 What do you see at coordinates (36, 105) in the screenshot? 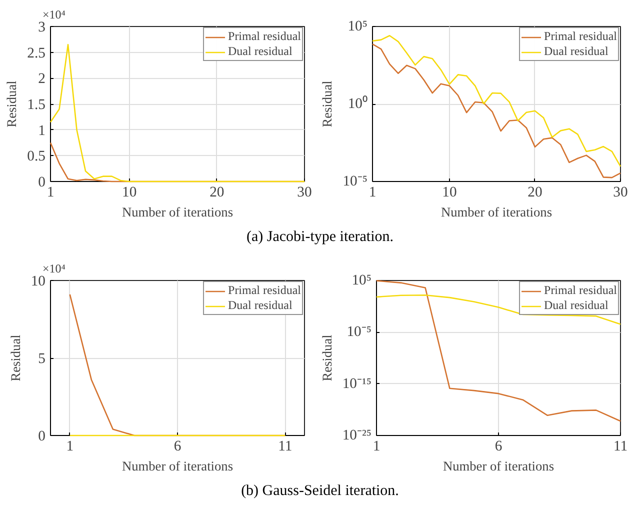
I see `y-tick-label: 1.5` at bounding box center [36, 105].